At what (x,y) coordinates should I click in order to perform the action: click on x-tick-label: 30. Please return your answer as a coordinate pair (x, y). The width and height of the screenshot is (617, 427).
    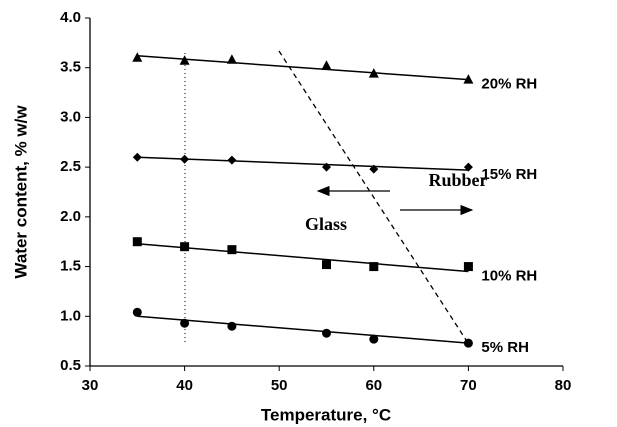
    Looking at the image, I should click on (90, 385).